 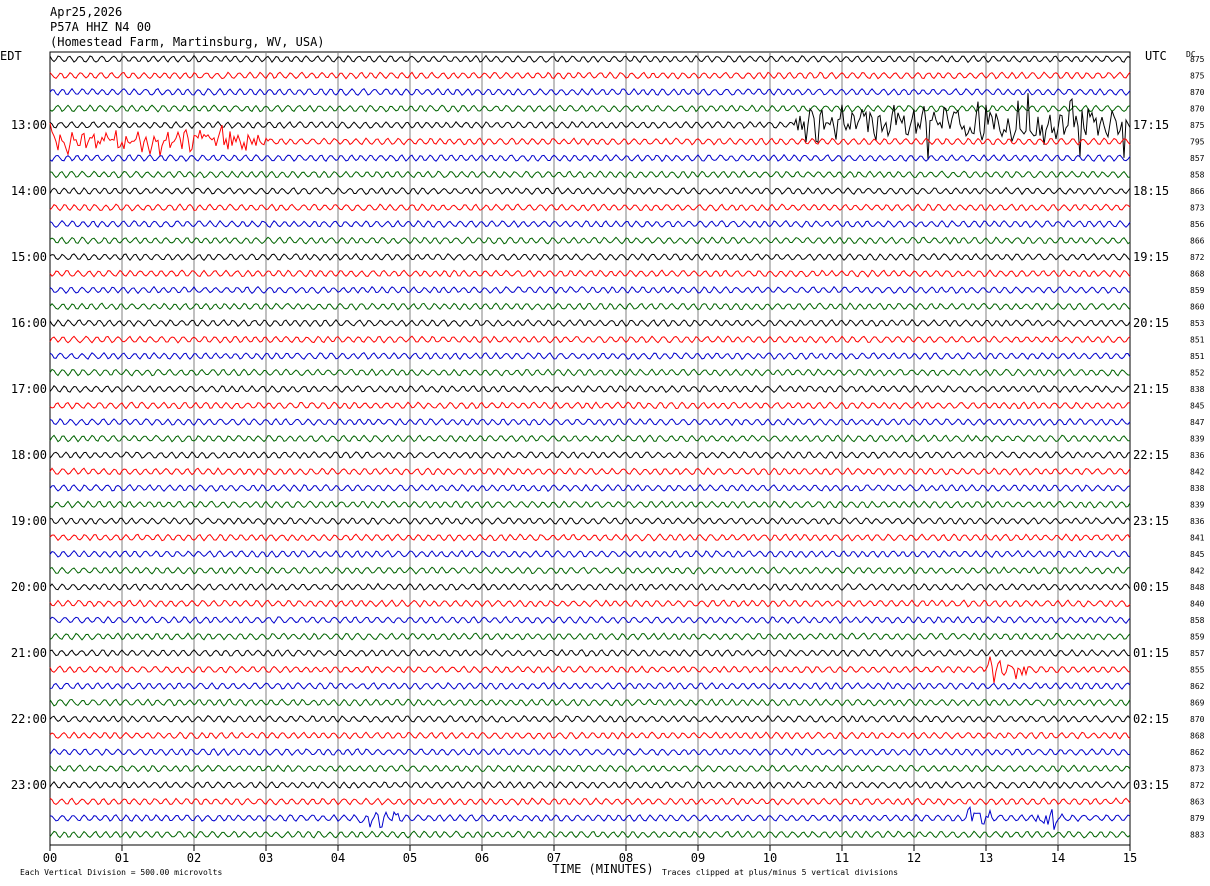 I want to click on x-tick-label: 13, so click(x=986, y=858).